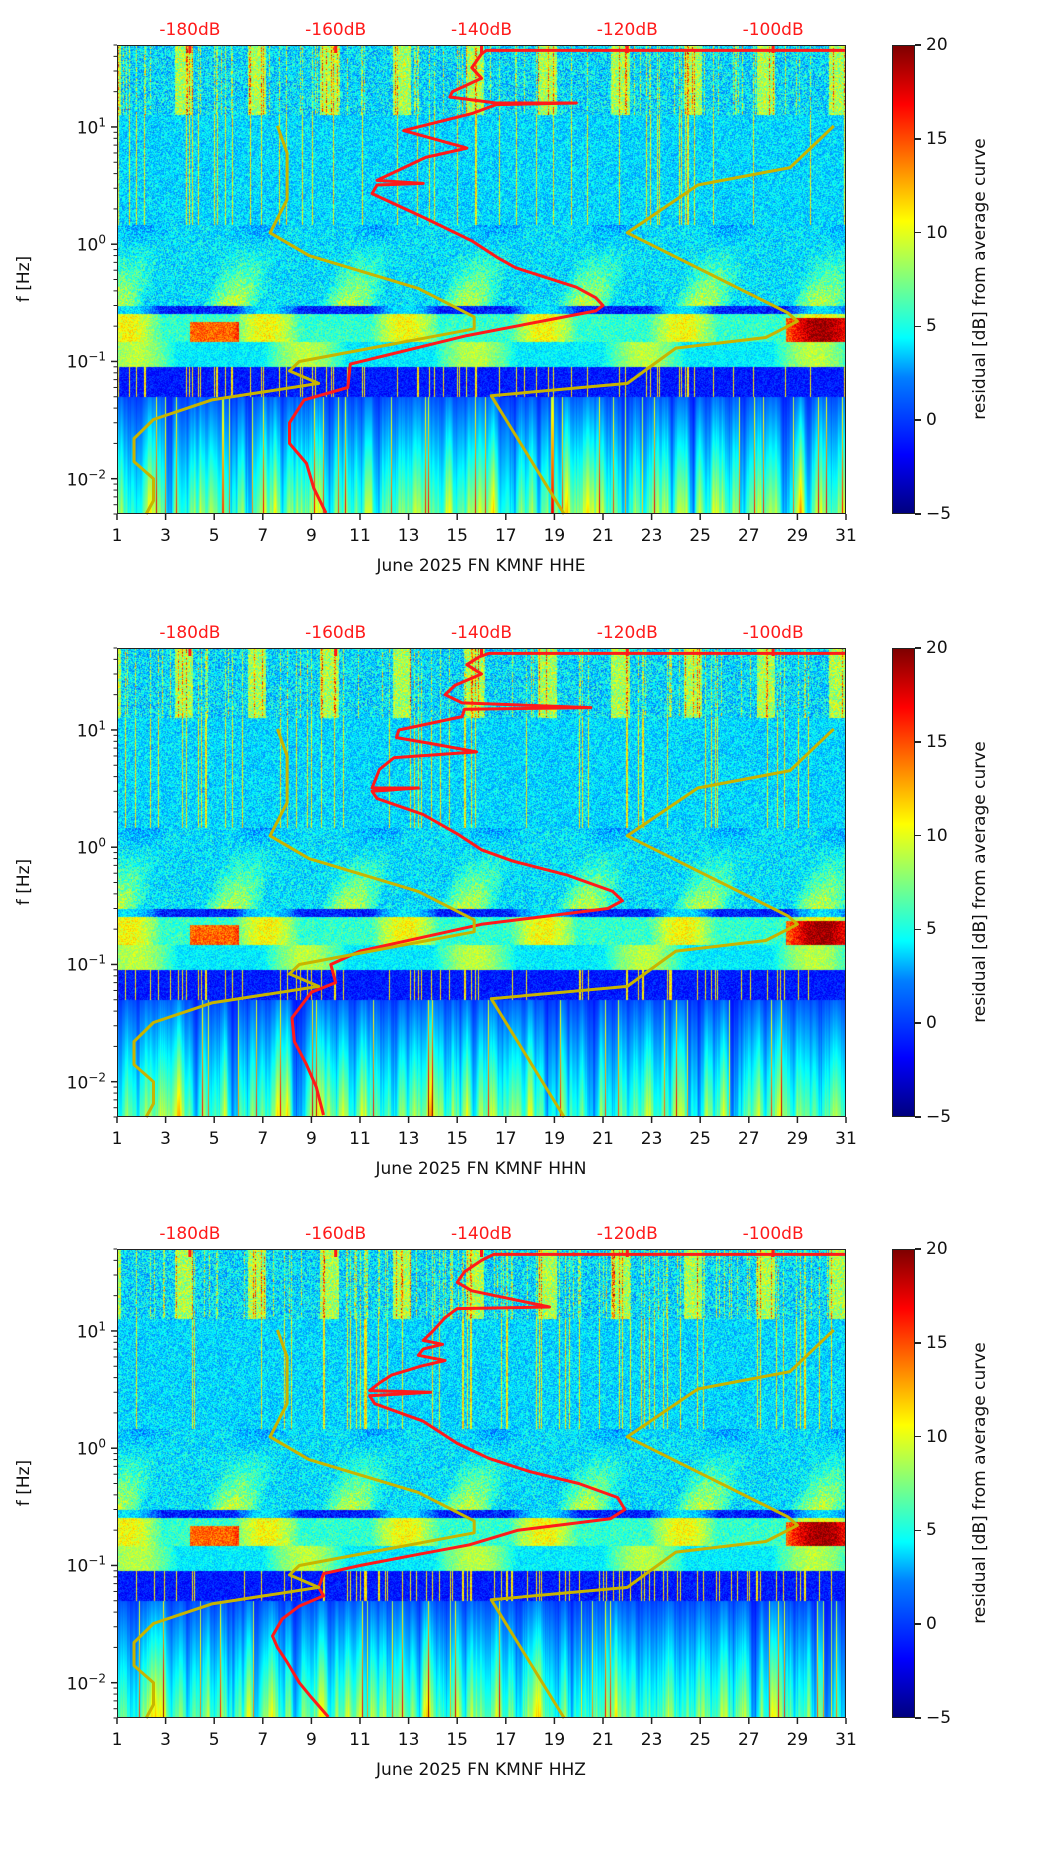 Image resolution: width=1052 pixels, height=1852 pixels. What do you see at coordinates (980, 1483) in the screenshot?
I see `colorbar-title: residual [dB] from average curve` at bounding box center [980, 1483].